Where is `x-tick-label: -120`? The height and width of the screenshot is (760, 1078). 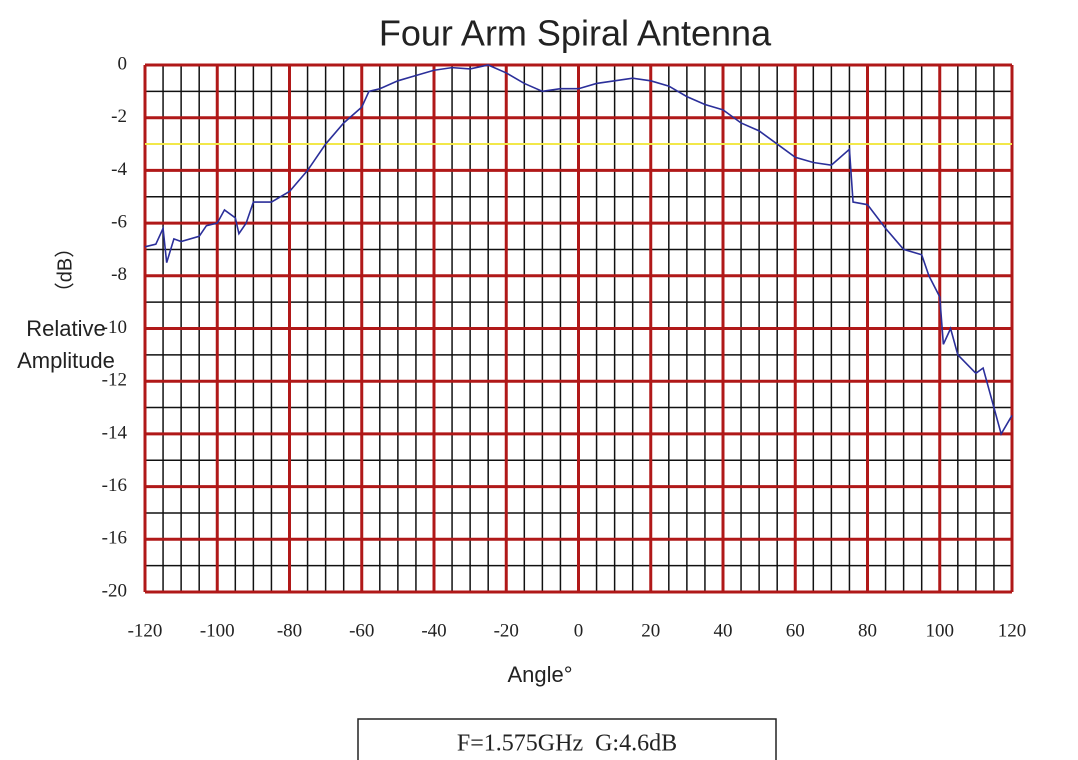
x-tick-label: -120 is located at coordinates (145, 630).